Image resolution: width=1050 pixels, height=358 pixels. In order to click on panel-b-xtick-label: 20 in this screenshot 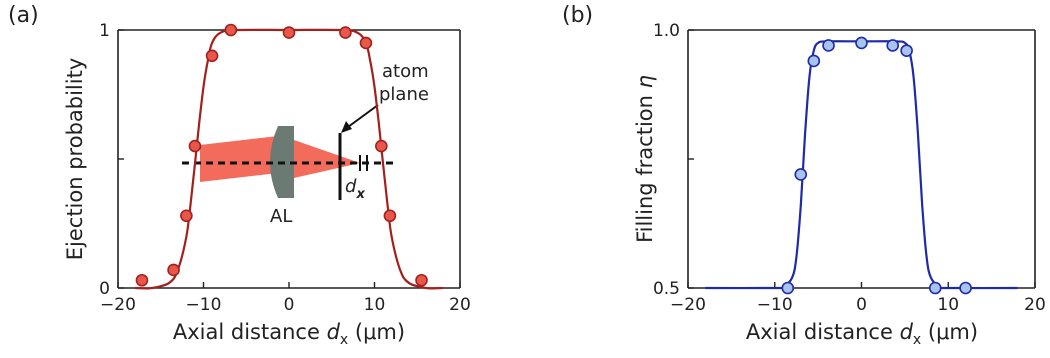, I will do `click(1035, 305)`.